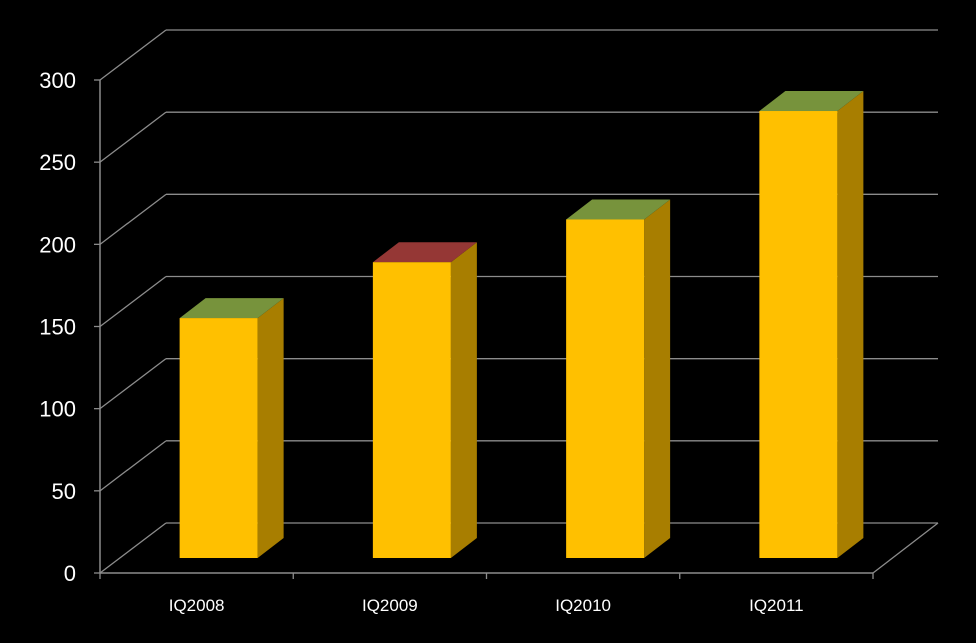  I want to click on x-tick-label: IQ2009, so click(390, 605).